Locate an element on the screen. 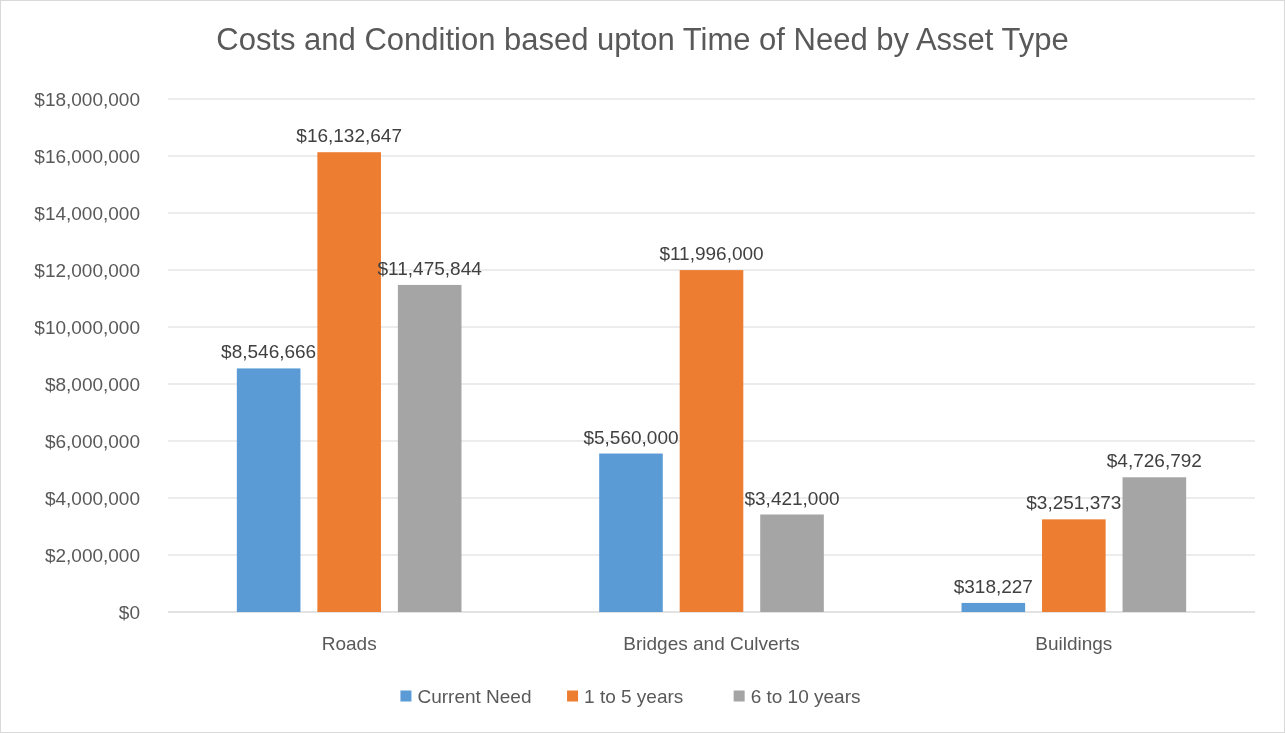 This screenshot has height=733, width=1285. x-tick-label: Buildings is located at coordinates (1074, 643).